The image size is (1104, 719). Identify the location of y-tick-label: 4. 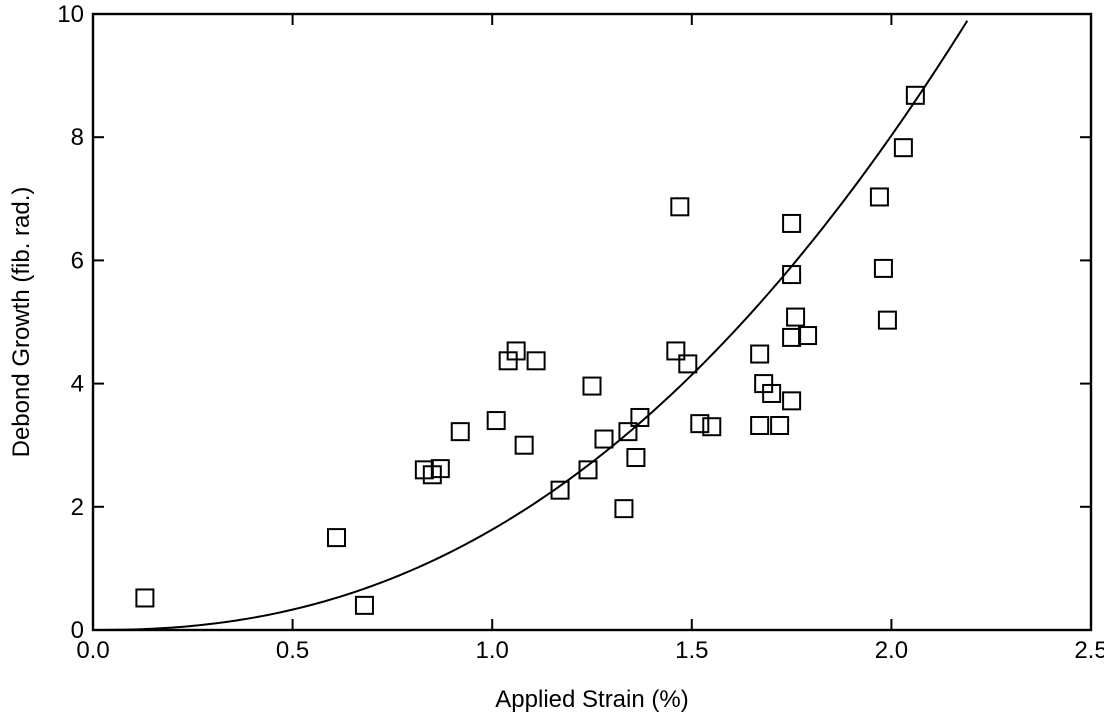
(77, 384).